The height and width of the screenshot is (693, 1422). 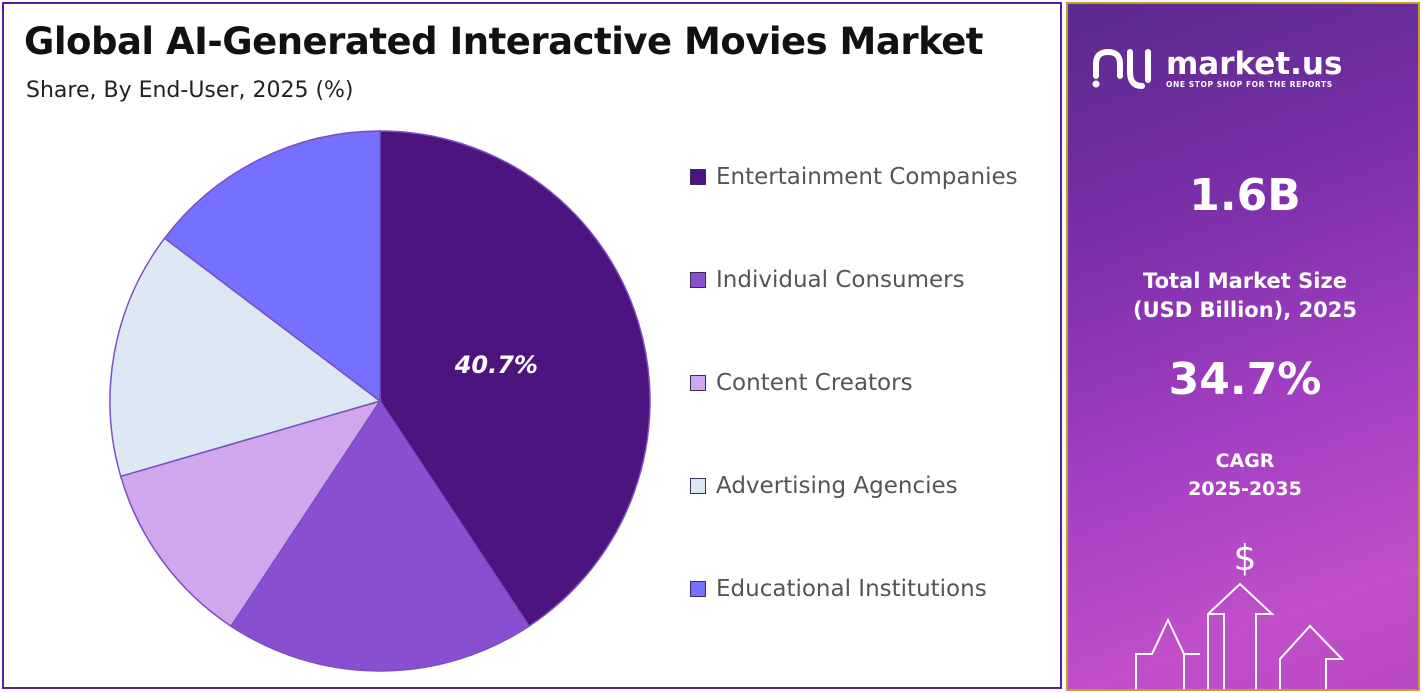 What do you see at coordinates (1245, 310) in the screenshot?
I see `market-size-label-line2: (USD Billion), 2025` at bounding box center [1245, 310].